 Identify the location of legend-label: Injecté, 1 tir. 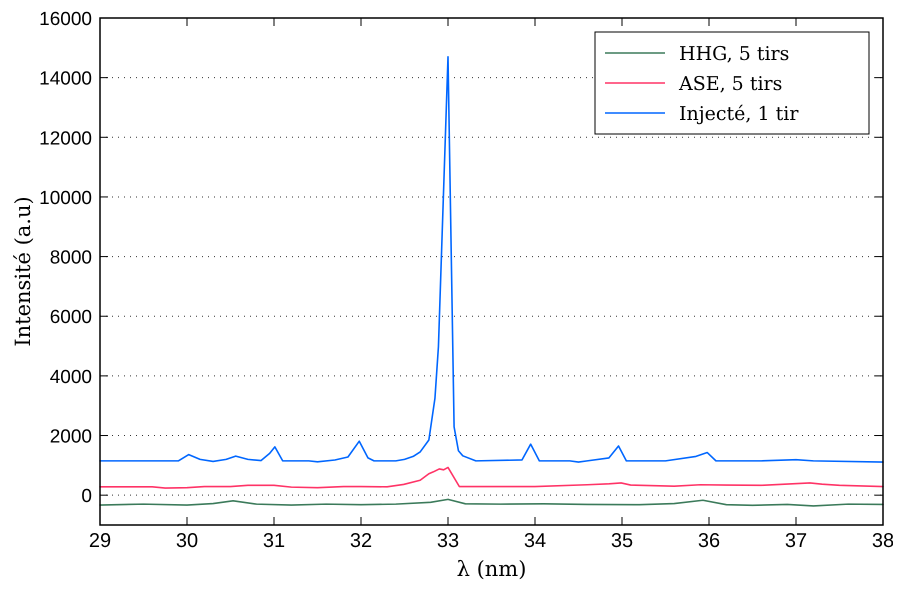
(739, 114).